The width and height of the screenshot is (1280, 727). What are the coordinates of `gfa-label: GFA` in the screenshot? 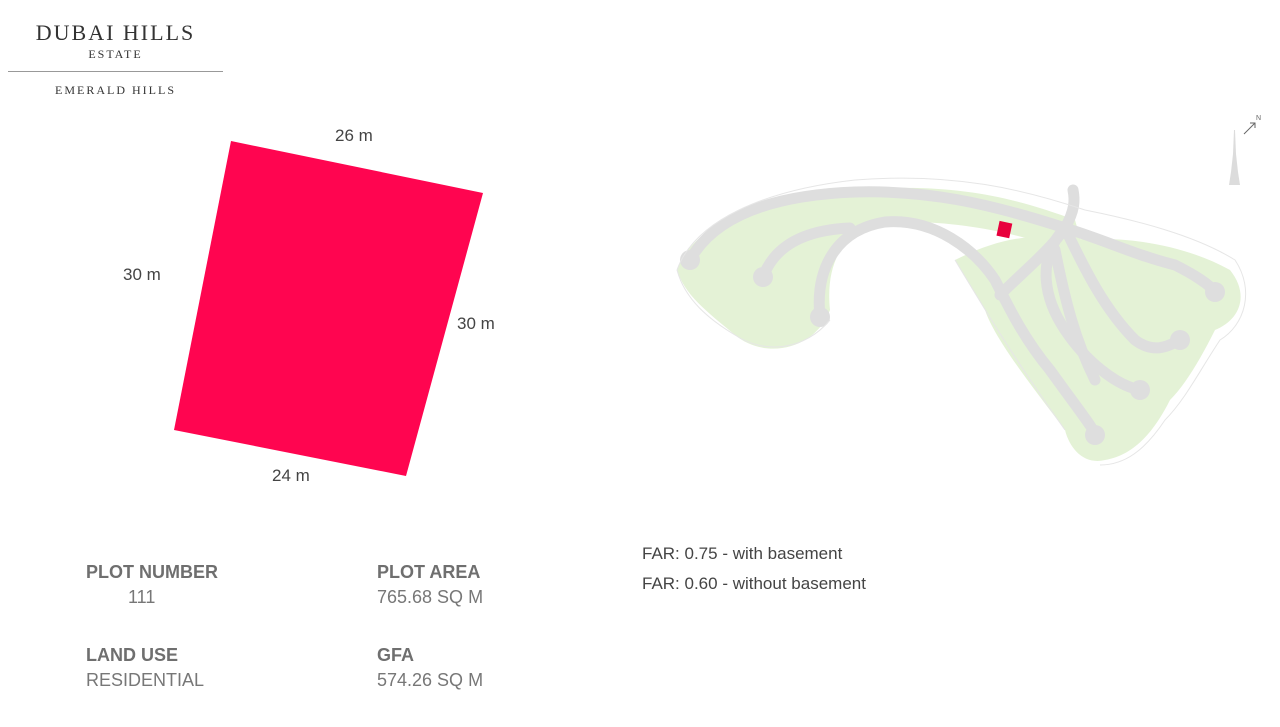 It's located at (396, 655).